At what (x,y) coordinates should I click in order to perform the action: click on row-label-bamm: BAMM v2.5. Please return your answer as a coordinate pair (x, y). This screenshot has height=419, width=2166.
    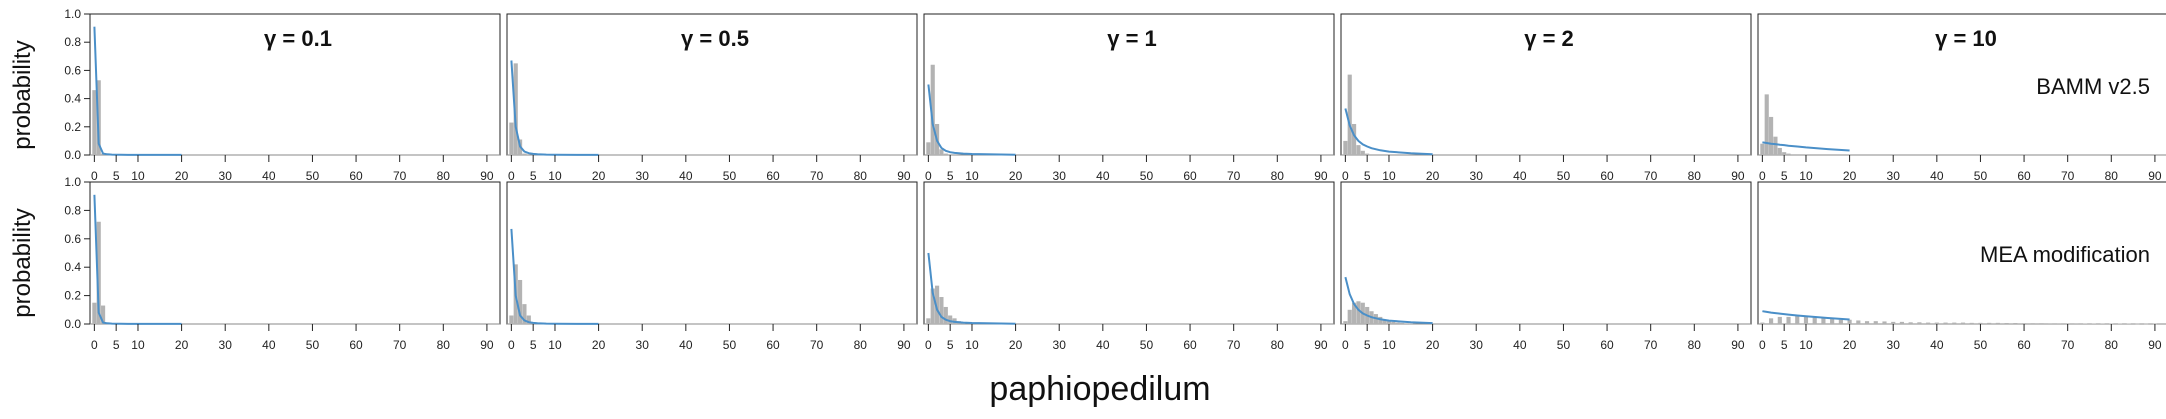
    Looking at the image, I should click on (2093, 86).